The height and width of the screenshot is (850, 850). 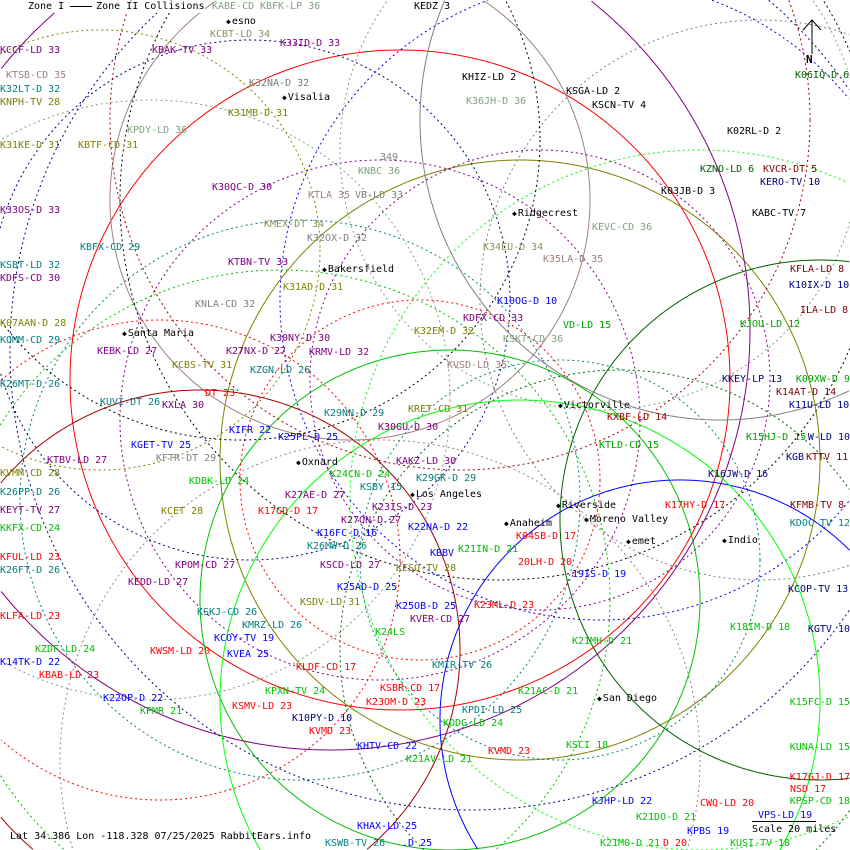 I want to click on station-label: KRET-CD 31, so click(x=438, y=409).